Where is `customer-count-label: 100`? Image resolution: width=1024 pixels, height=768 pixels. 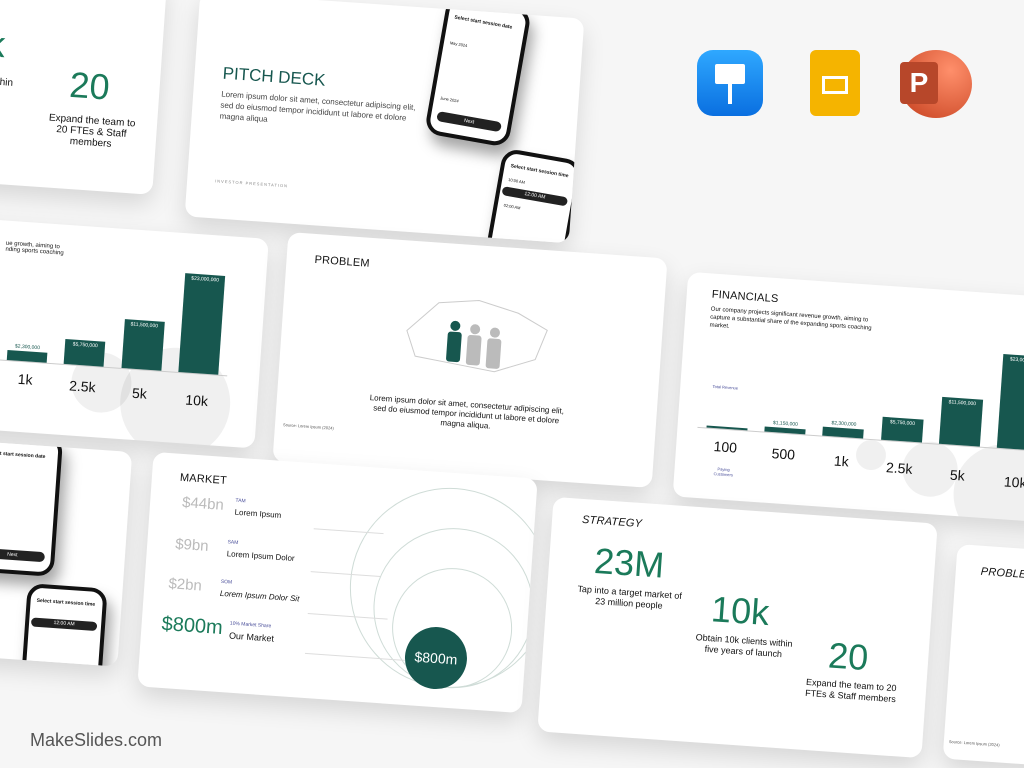 customer-count-label: 100 is located at coordinates (725, 447).